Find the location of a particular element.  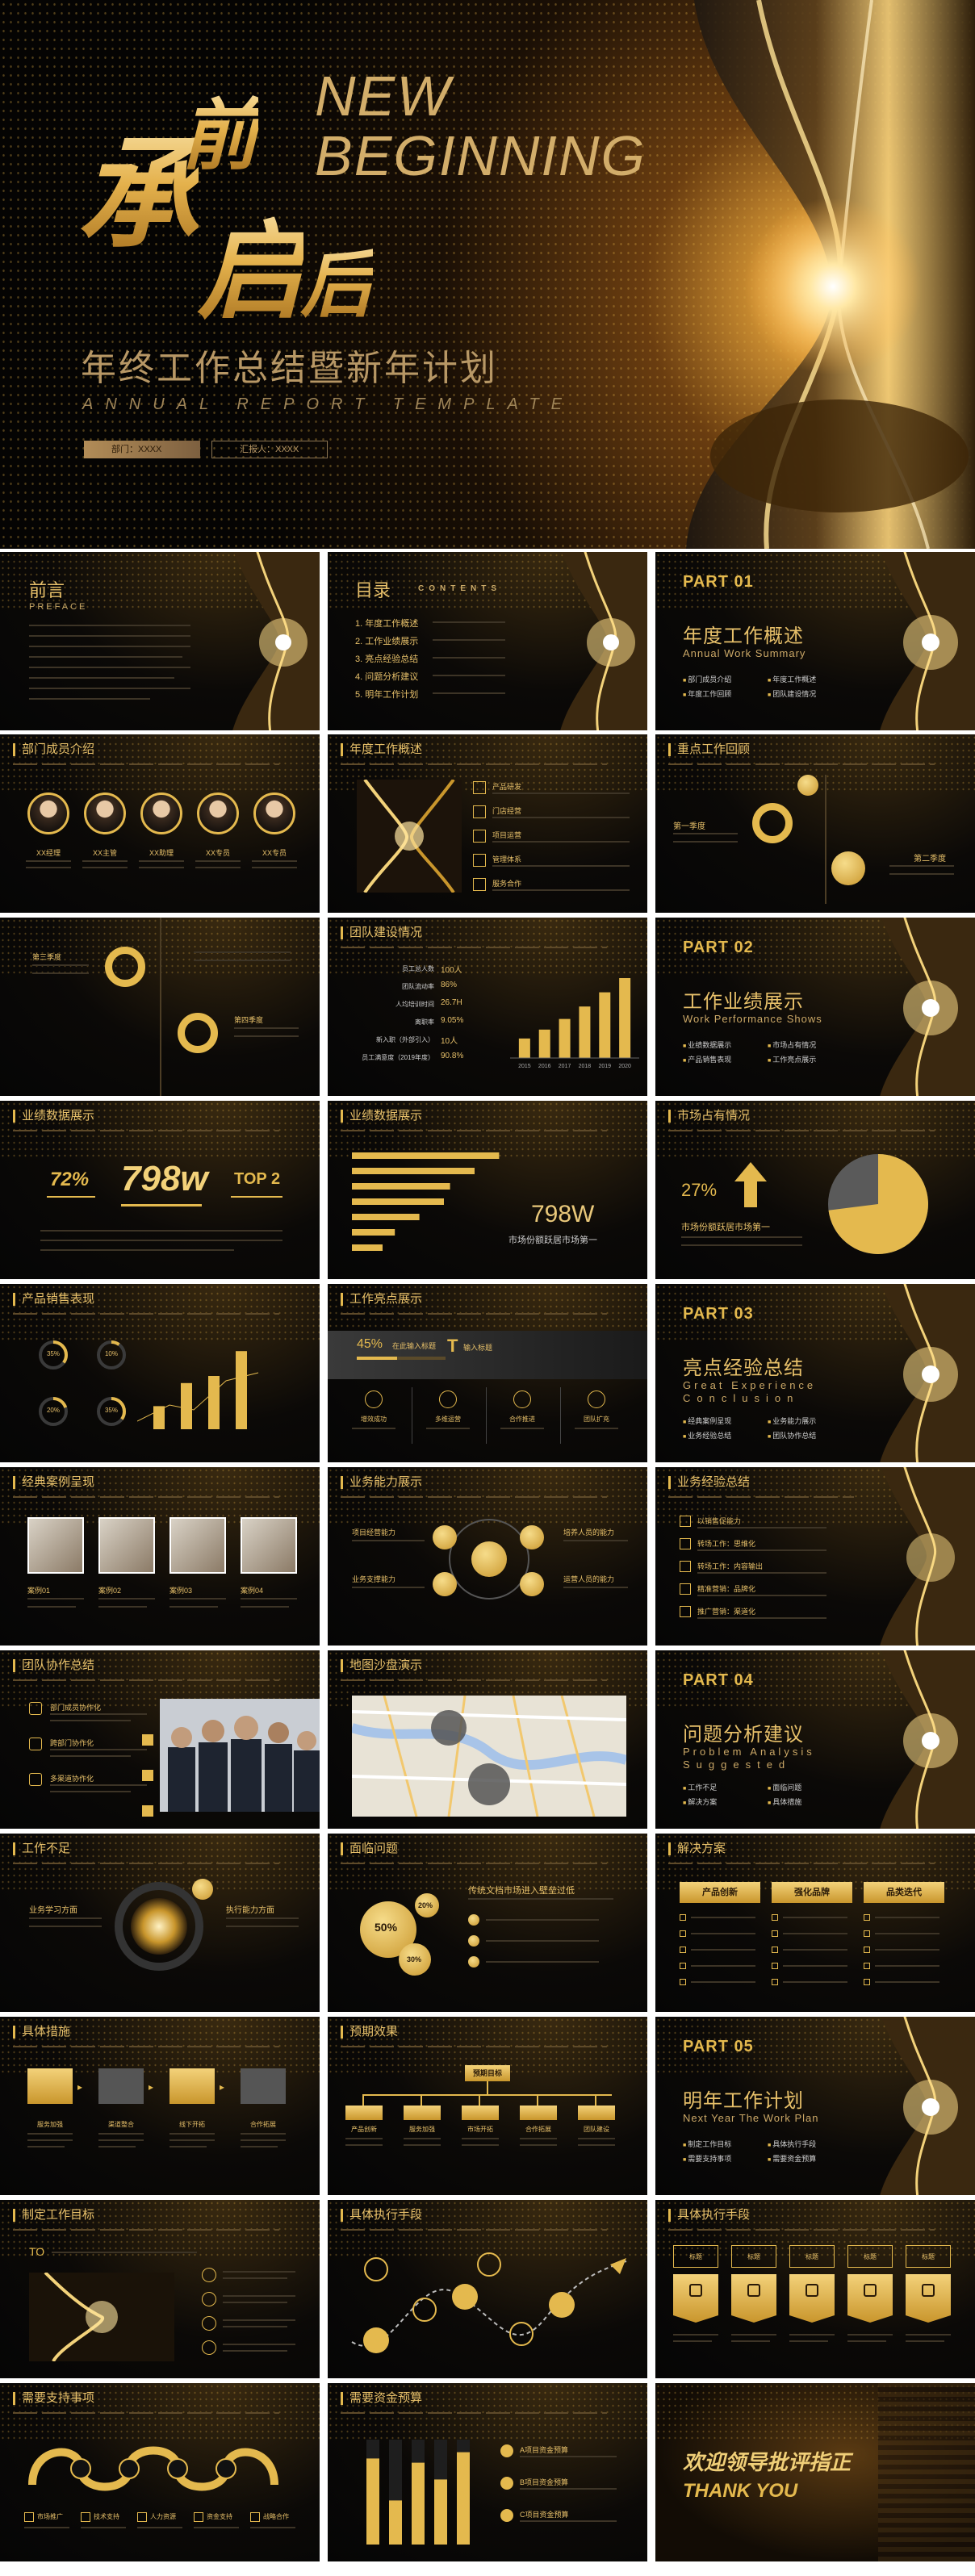

slide-sales: 产品销售表现 35% 10% 20% 35% is located at coordinates (160, 1373).